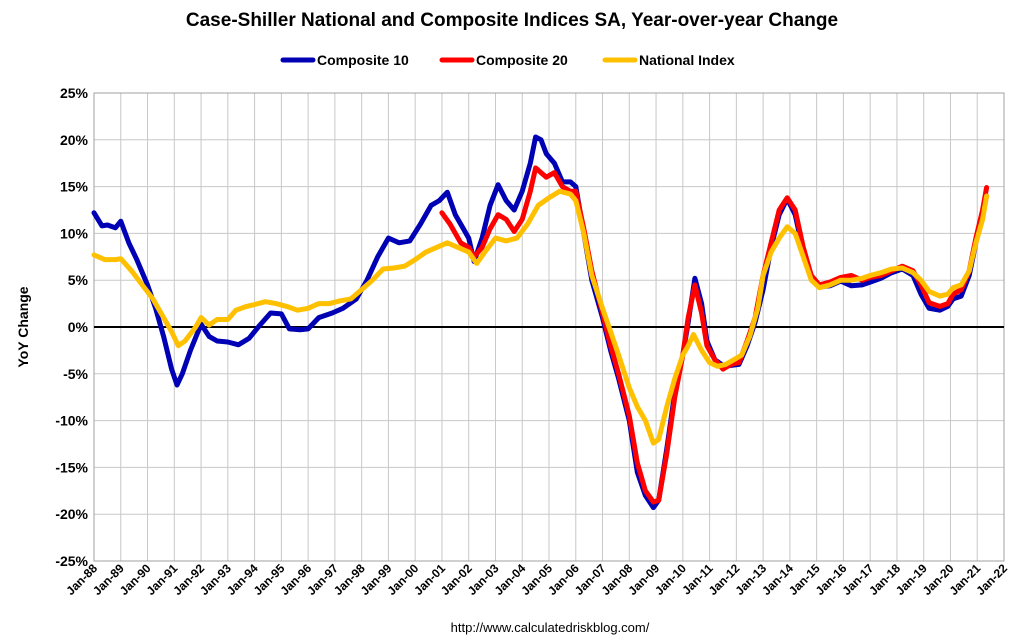 The height and width of the screenshot is (643, 1024). Describe the element at coordinates (550, 627) in the screenshot. I see `source-url: http://www.calculatedriskblog.com/` at that location.